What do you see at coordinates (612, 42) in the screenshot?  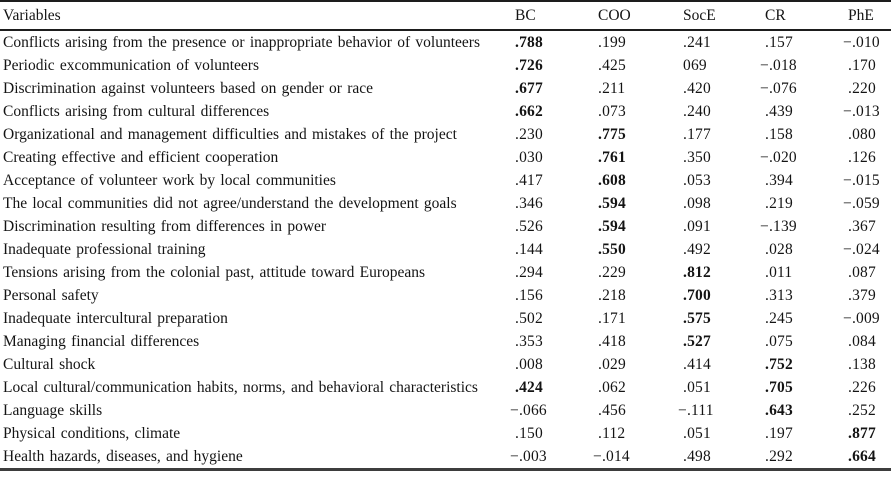 I see `loading-value: .199` at bounding box center [612, 42].